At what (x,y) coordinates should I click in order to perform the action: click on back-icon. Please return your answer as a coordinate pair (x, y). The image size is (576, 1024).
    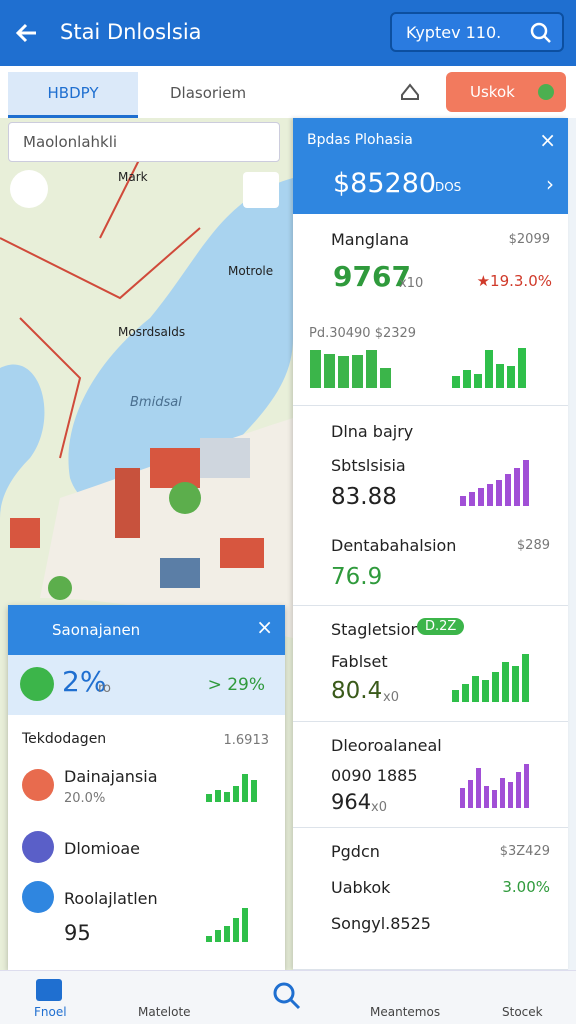
    Looking at the image, I should click on (27, 33).